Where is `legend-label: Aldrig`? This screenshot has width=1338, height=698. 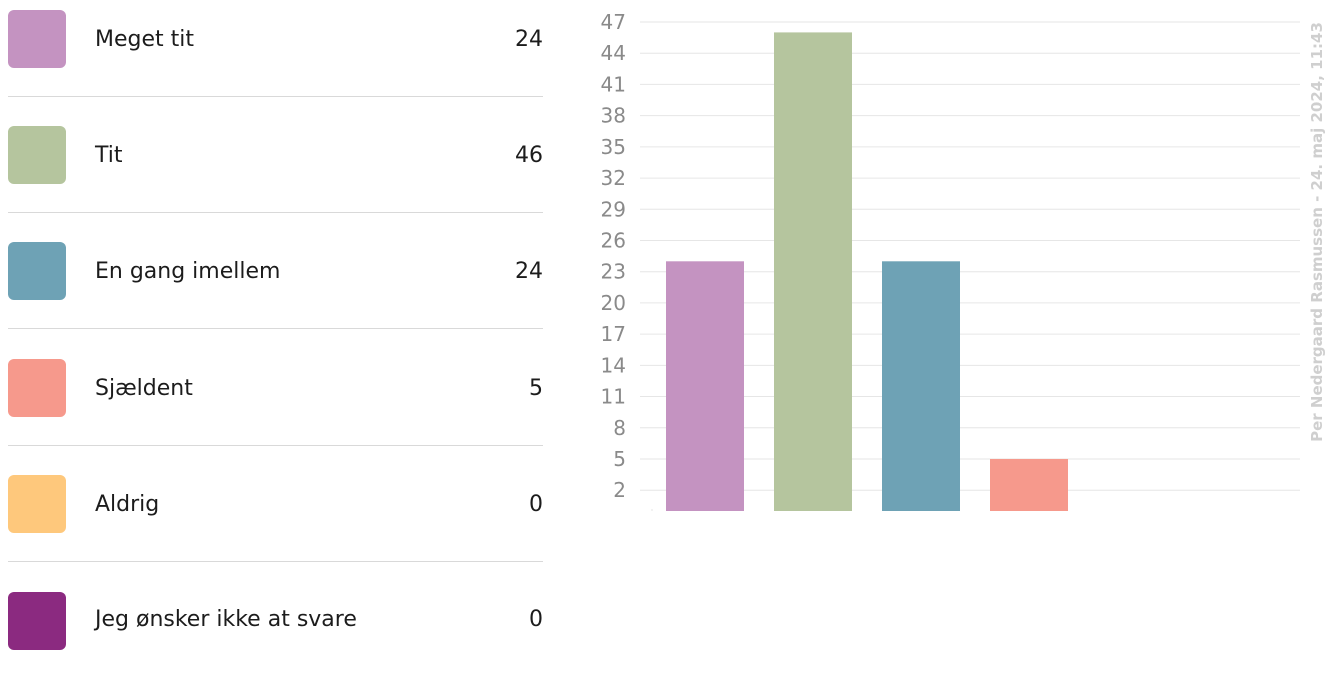
legend-label: Aldrig is located at coordinates (127, 504).